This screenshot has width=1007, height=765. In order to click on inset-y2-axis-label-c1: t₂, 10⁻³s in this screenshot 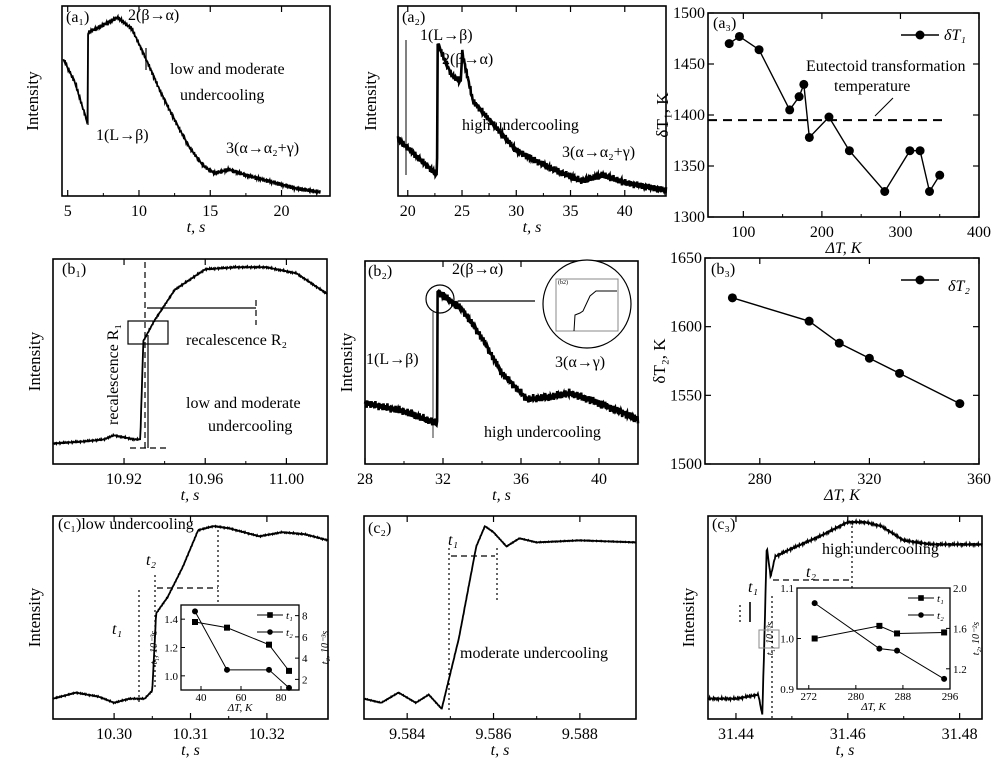, I will do `click(325, 648)`.